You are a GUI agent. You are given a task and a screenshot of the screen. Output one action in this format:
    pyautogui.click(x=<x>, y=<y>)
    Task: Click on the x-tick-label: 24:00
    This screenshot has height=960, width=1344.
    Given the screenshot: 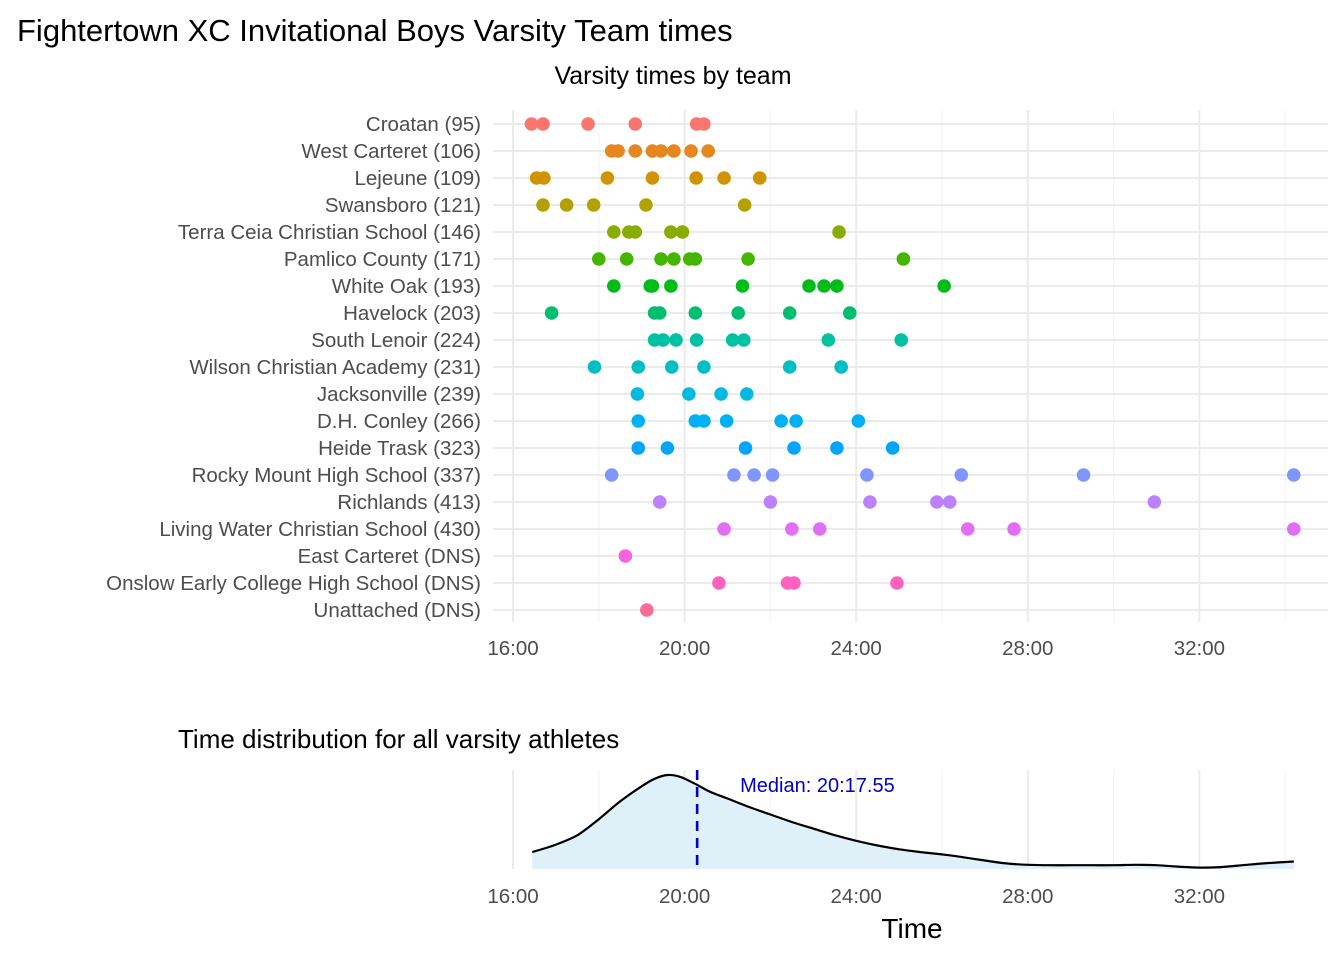 What is the action you would take?
    pyautogui.click(x=856, y=896)
    